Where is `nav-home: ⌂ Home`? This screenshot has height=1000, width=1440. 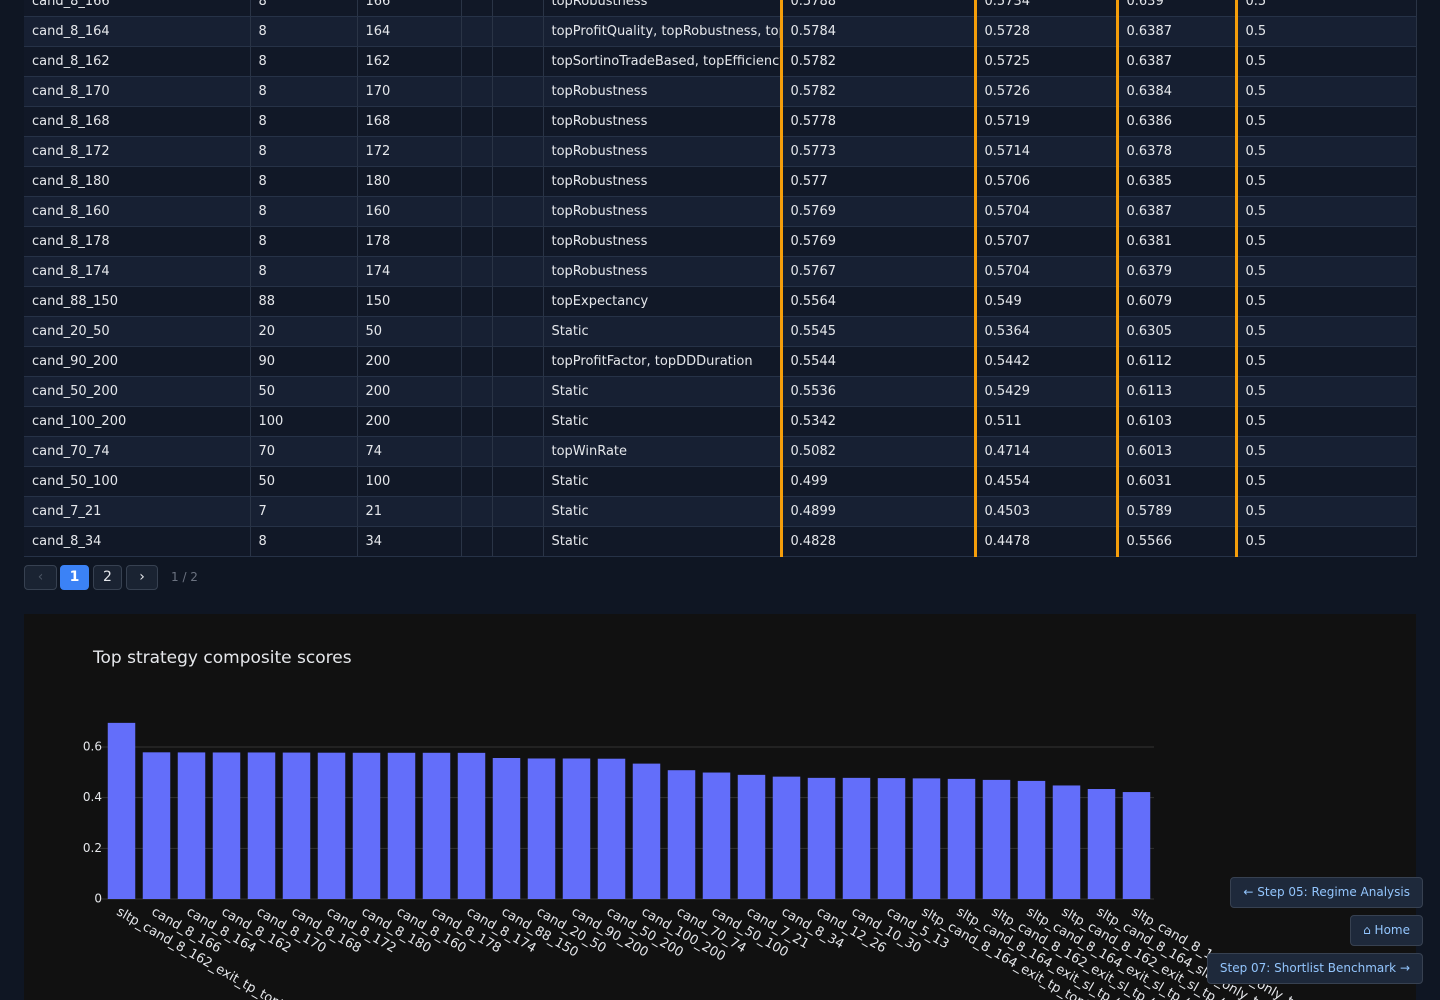
nav-home: ⌂ Home is located at coordinates (1386, 930).